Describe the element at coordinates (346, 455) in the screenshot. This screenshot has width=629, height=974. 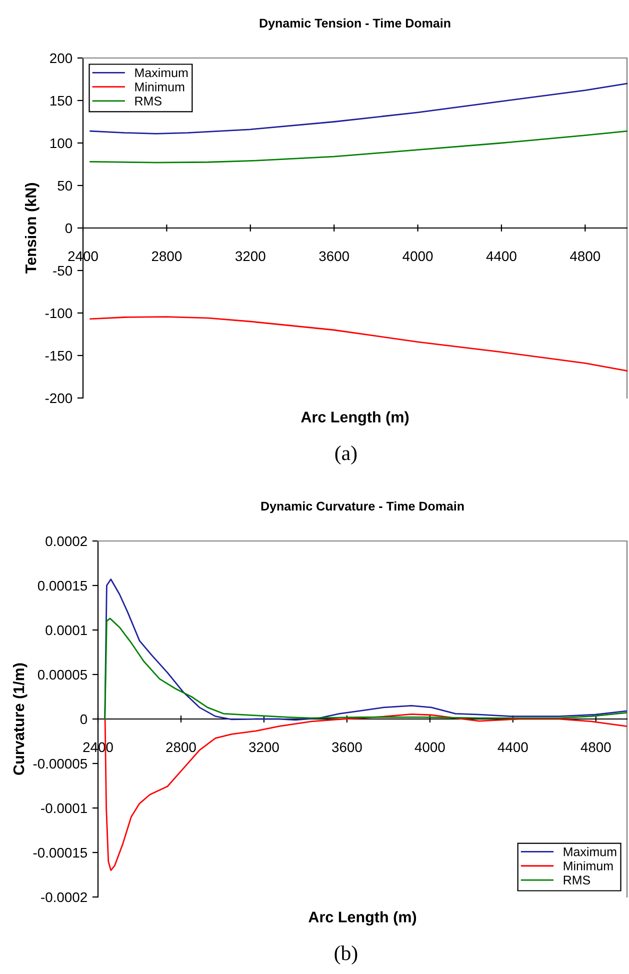
I see `text: (a)` at that location.